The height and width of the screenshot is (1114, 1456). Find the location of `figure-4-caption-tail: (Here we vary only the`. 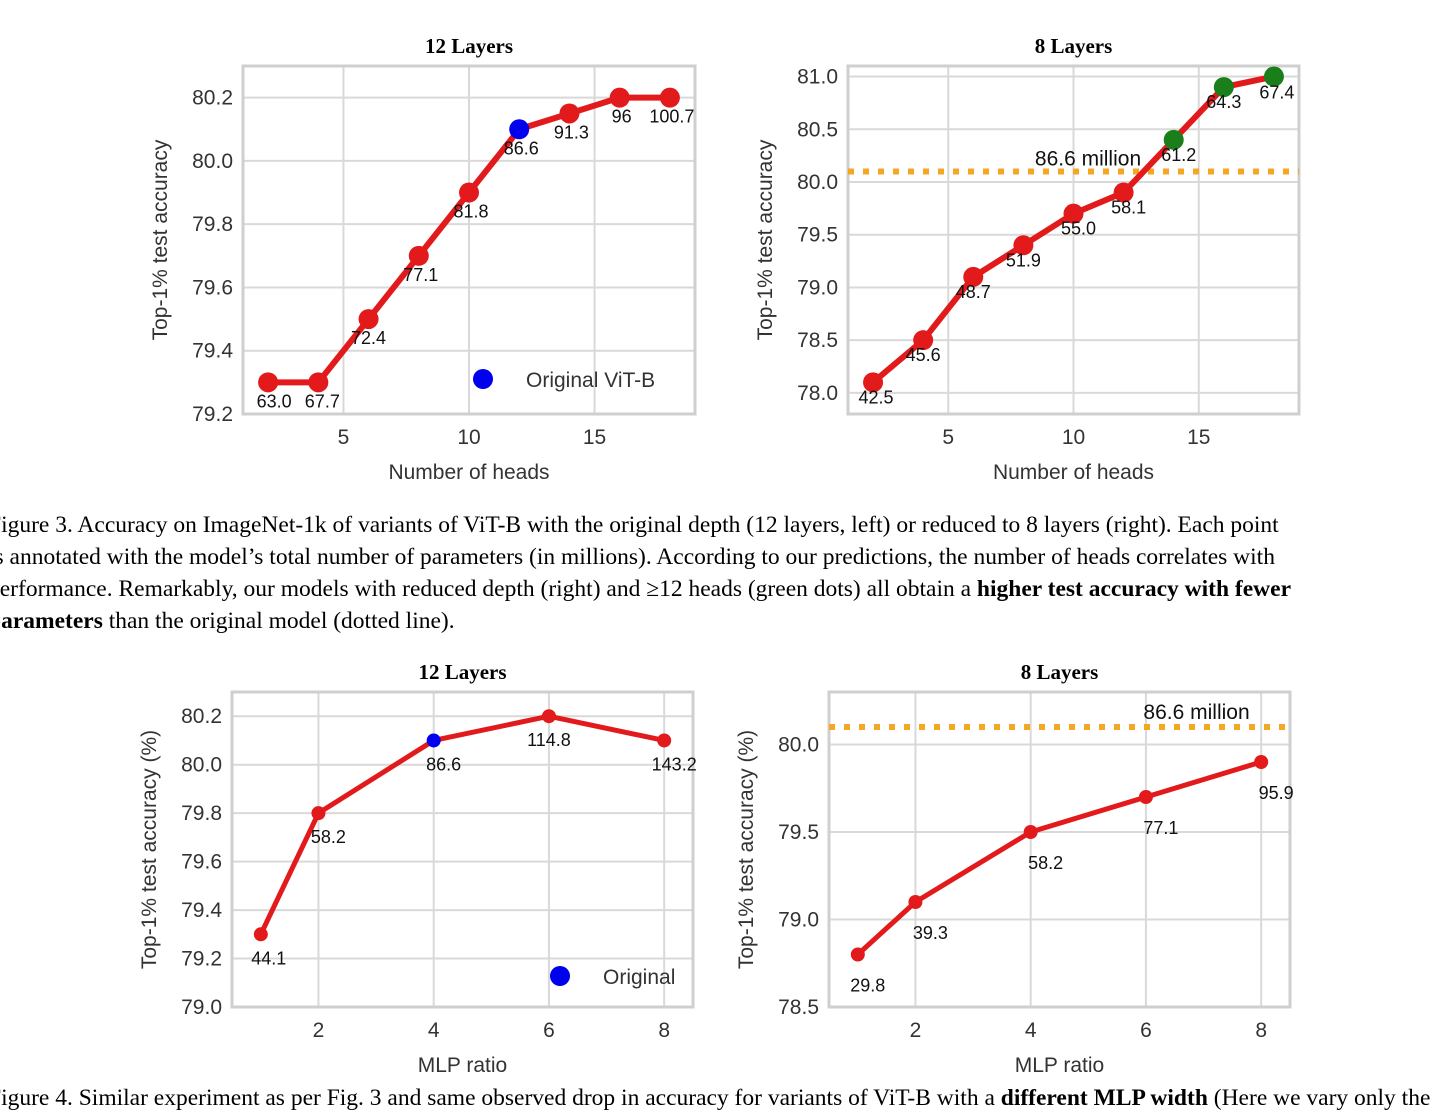

figure-4-caption-tail: (Here we vary only the is located at coordinates (1319, 1098).